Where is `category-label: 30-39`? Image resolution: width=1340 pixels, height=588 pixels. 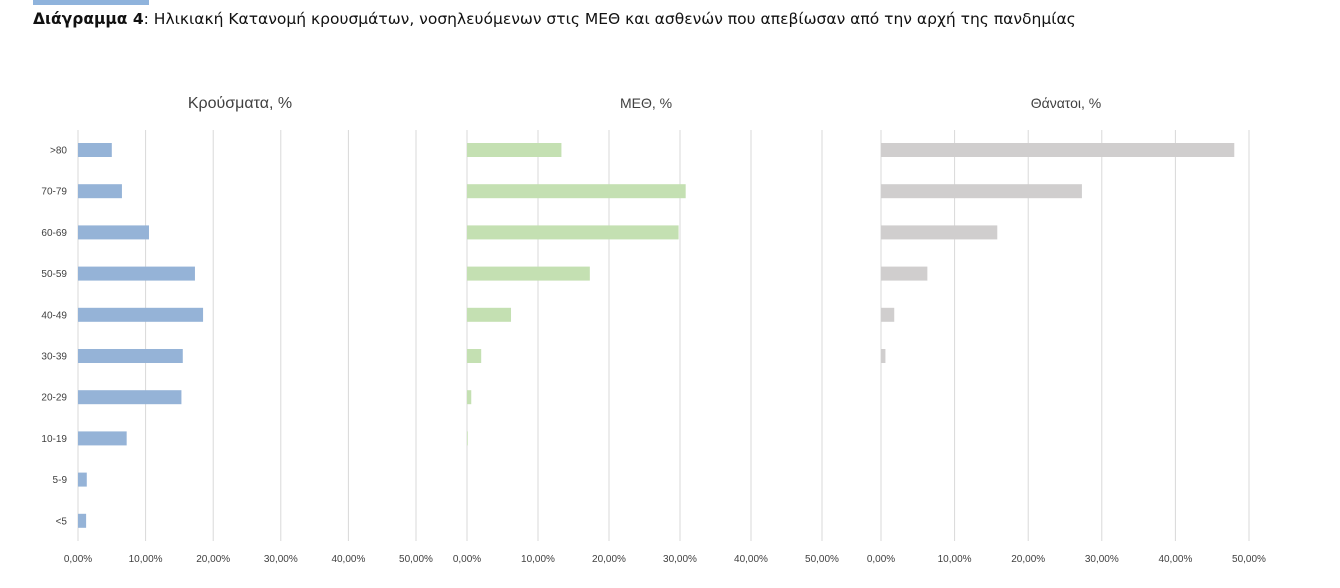
category-label: 30-39 is located at coordinates (54, 357).